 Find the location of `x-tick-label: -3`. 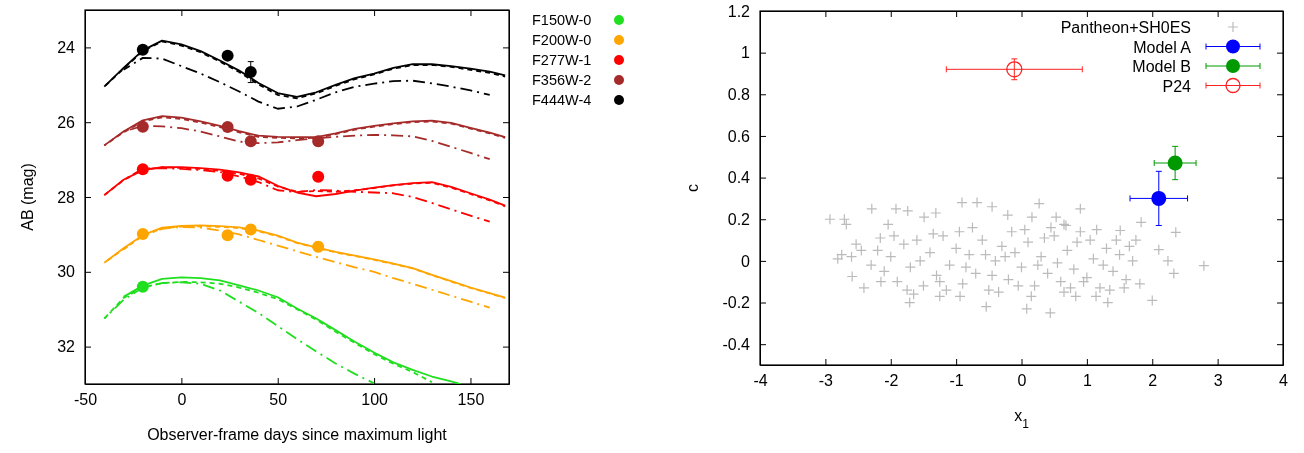

x-tick-label: -3 is located at coordinates (826, 381).